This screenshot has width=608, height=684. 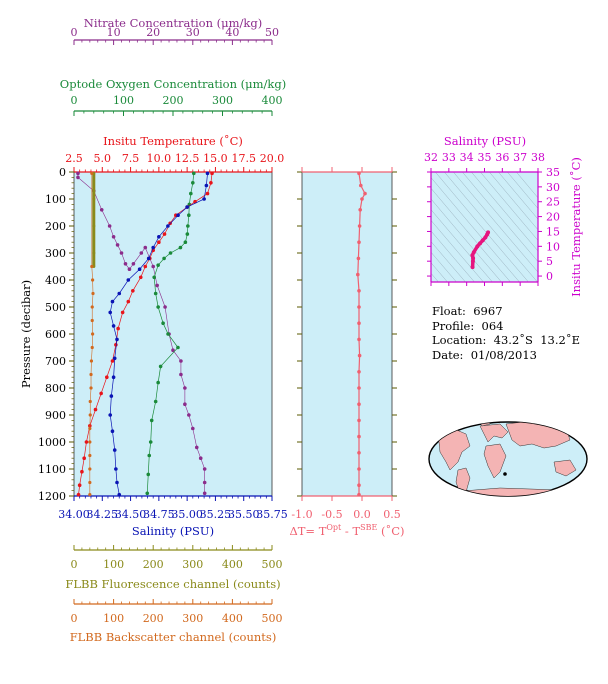 What do you see at coordinates (232, 32) in the screenshot?
I see `nitrate-tick-label: 40` at bounding box center [232, 32].